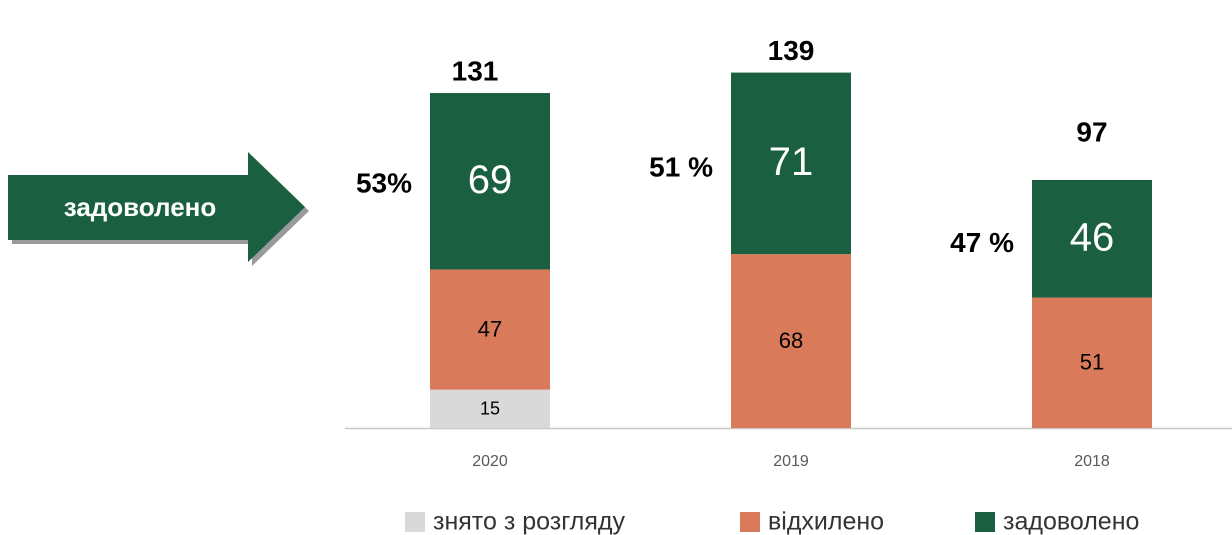  I want to click on segment-label: 15, so click(490, 409).